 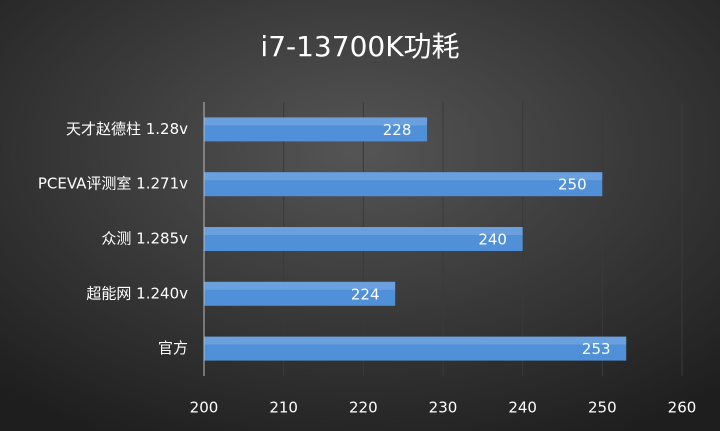 I want to click on data-label: 224, so click(x=365, y=294).